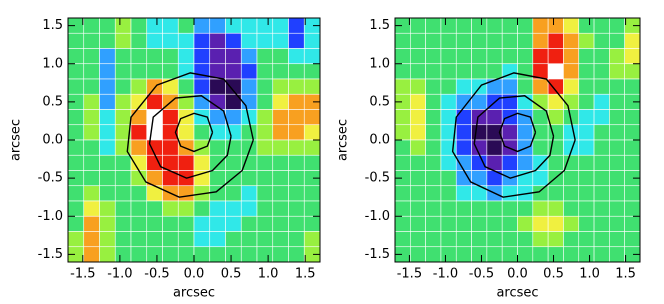 The width and height of the screenshot is (664, 304). I want to click on y-tick-label: 1.0, so click(379, 63).